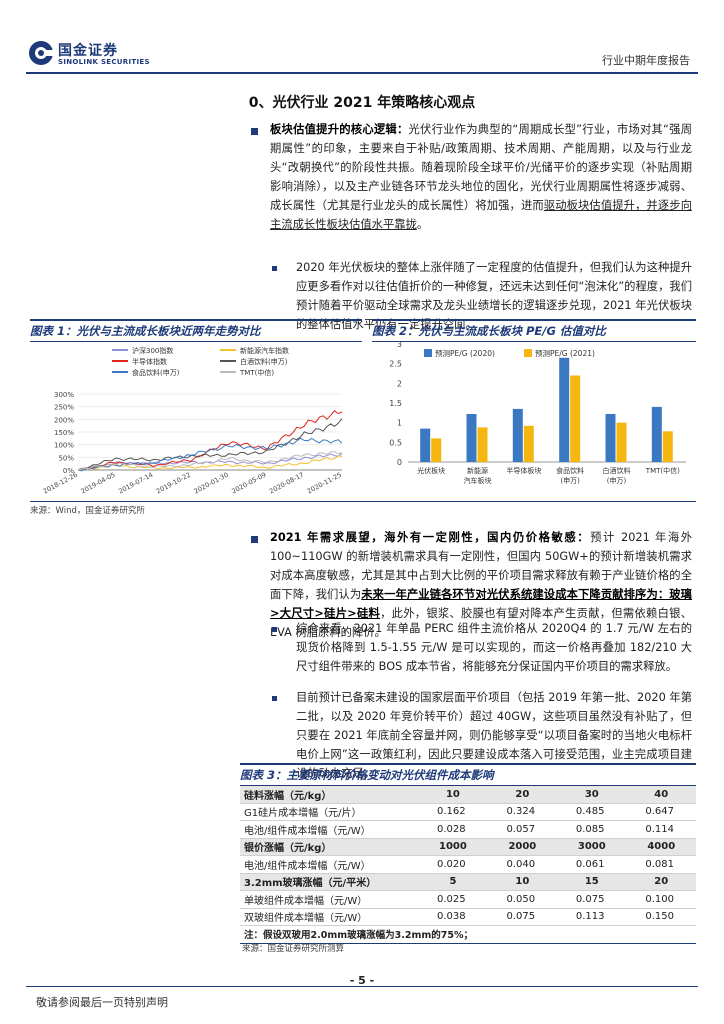 The image size is (724, 1024). Describe the element at coordinates (152, 350) in the screenshot. I see `legend-label: 沪深300指数` at that location.